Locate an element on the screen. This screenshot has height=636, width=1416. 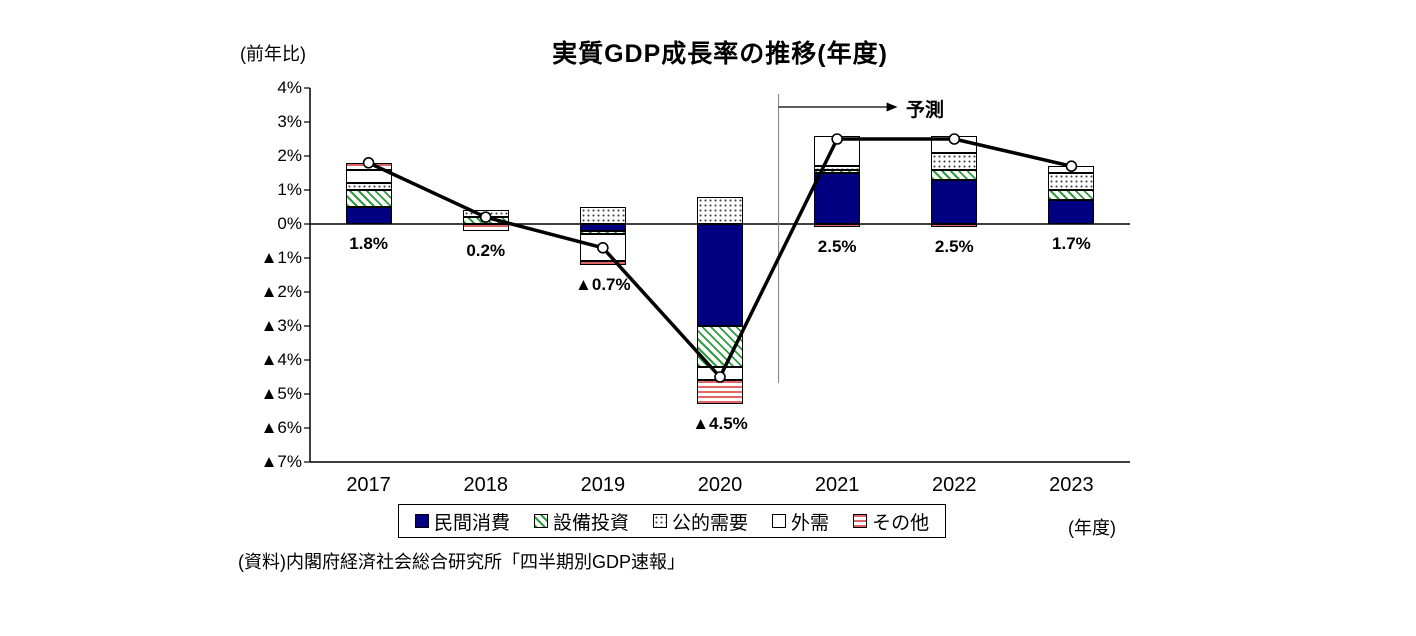
y-axis-label: ▲7% is located at coordinates (281, 461).